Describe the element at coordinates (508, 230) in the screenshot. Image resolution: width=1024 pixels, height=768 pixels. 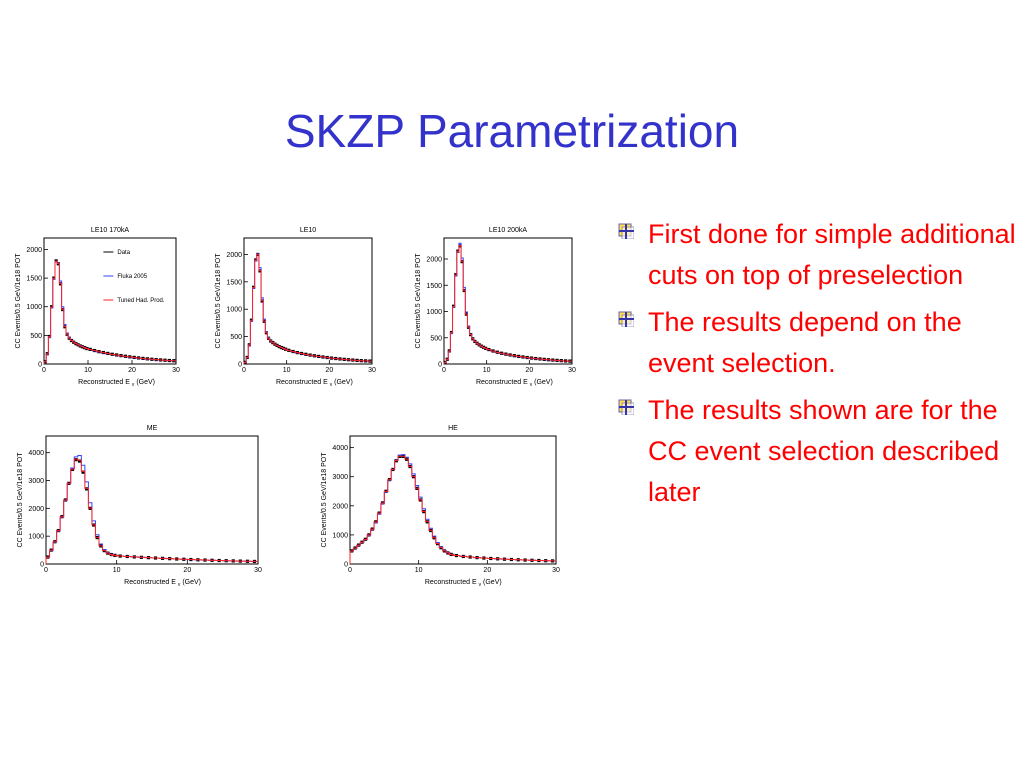
I see `chart-title: LE10 200kA` at that location.